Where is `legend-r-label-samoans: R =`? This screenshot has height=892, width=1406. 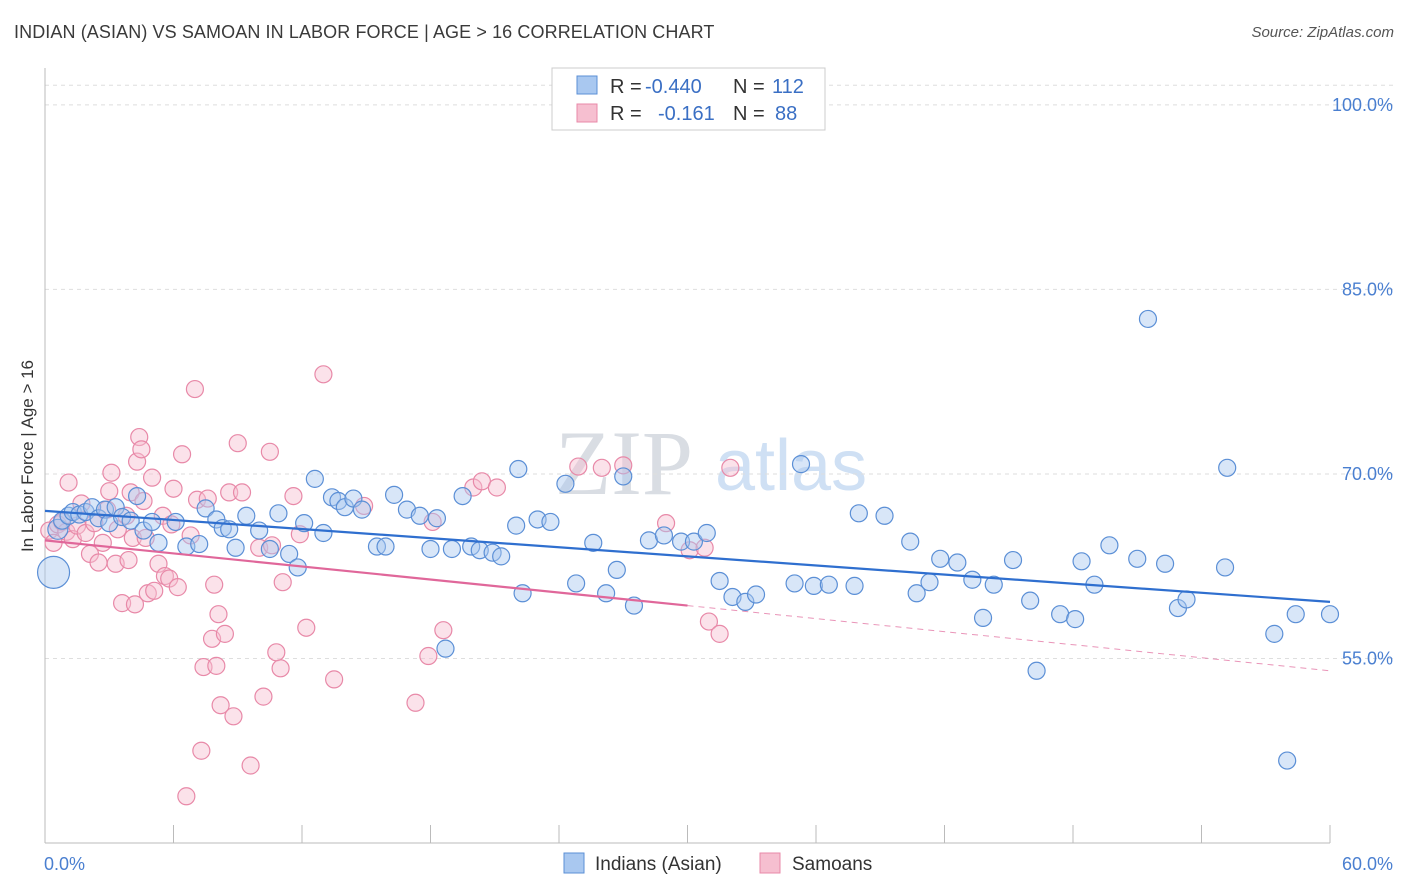 legend-r-label-samoans: R = is located at coordinates (626, 114).